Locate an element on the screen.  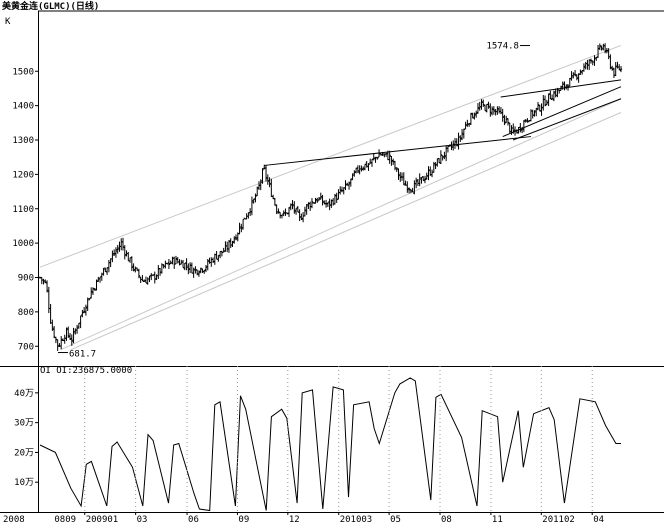
x-tick-label: 201003 is located at coordinates (356, 519).